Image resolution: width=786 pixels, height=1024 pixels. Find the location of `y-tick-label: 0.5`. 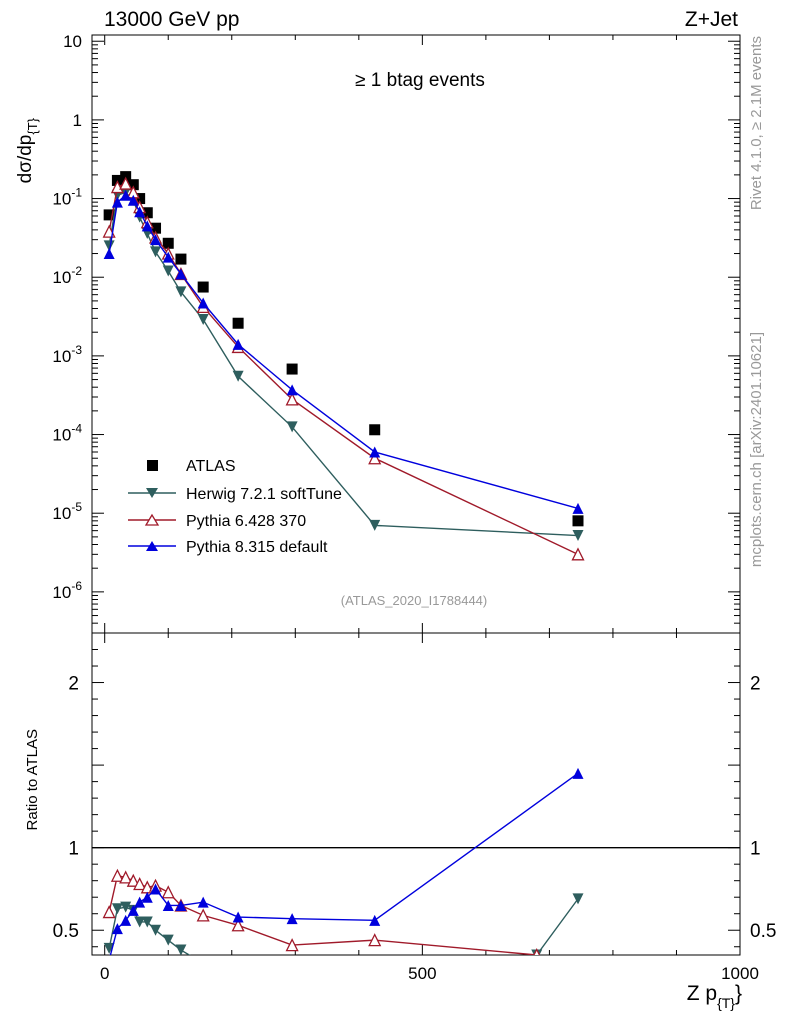

y-tick-label: 0.5 is located at coordinates (66, 931).